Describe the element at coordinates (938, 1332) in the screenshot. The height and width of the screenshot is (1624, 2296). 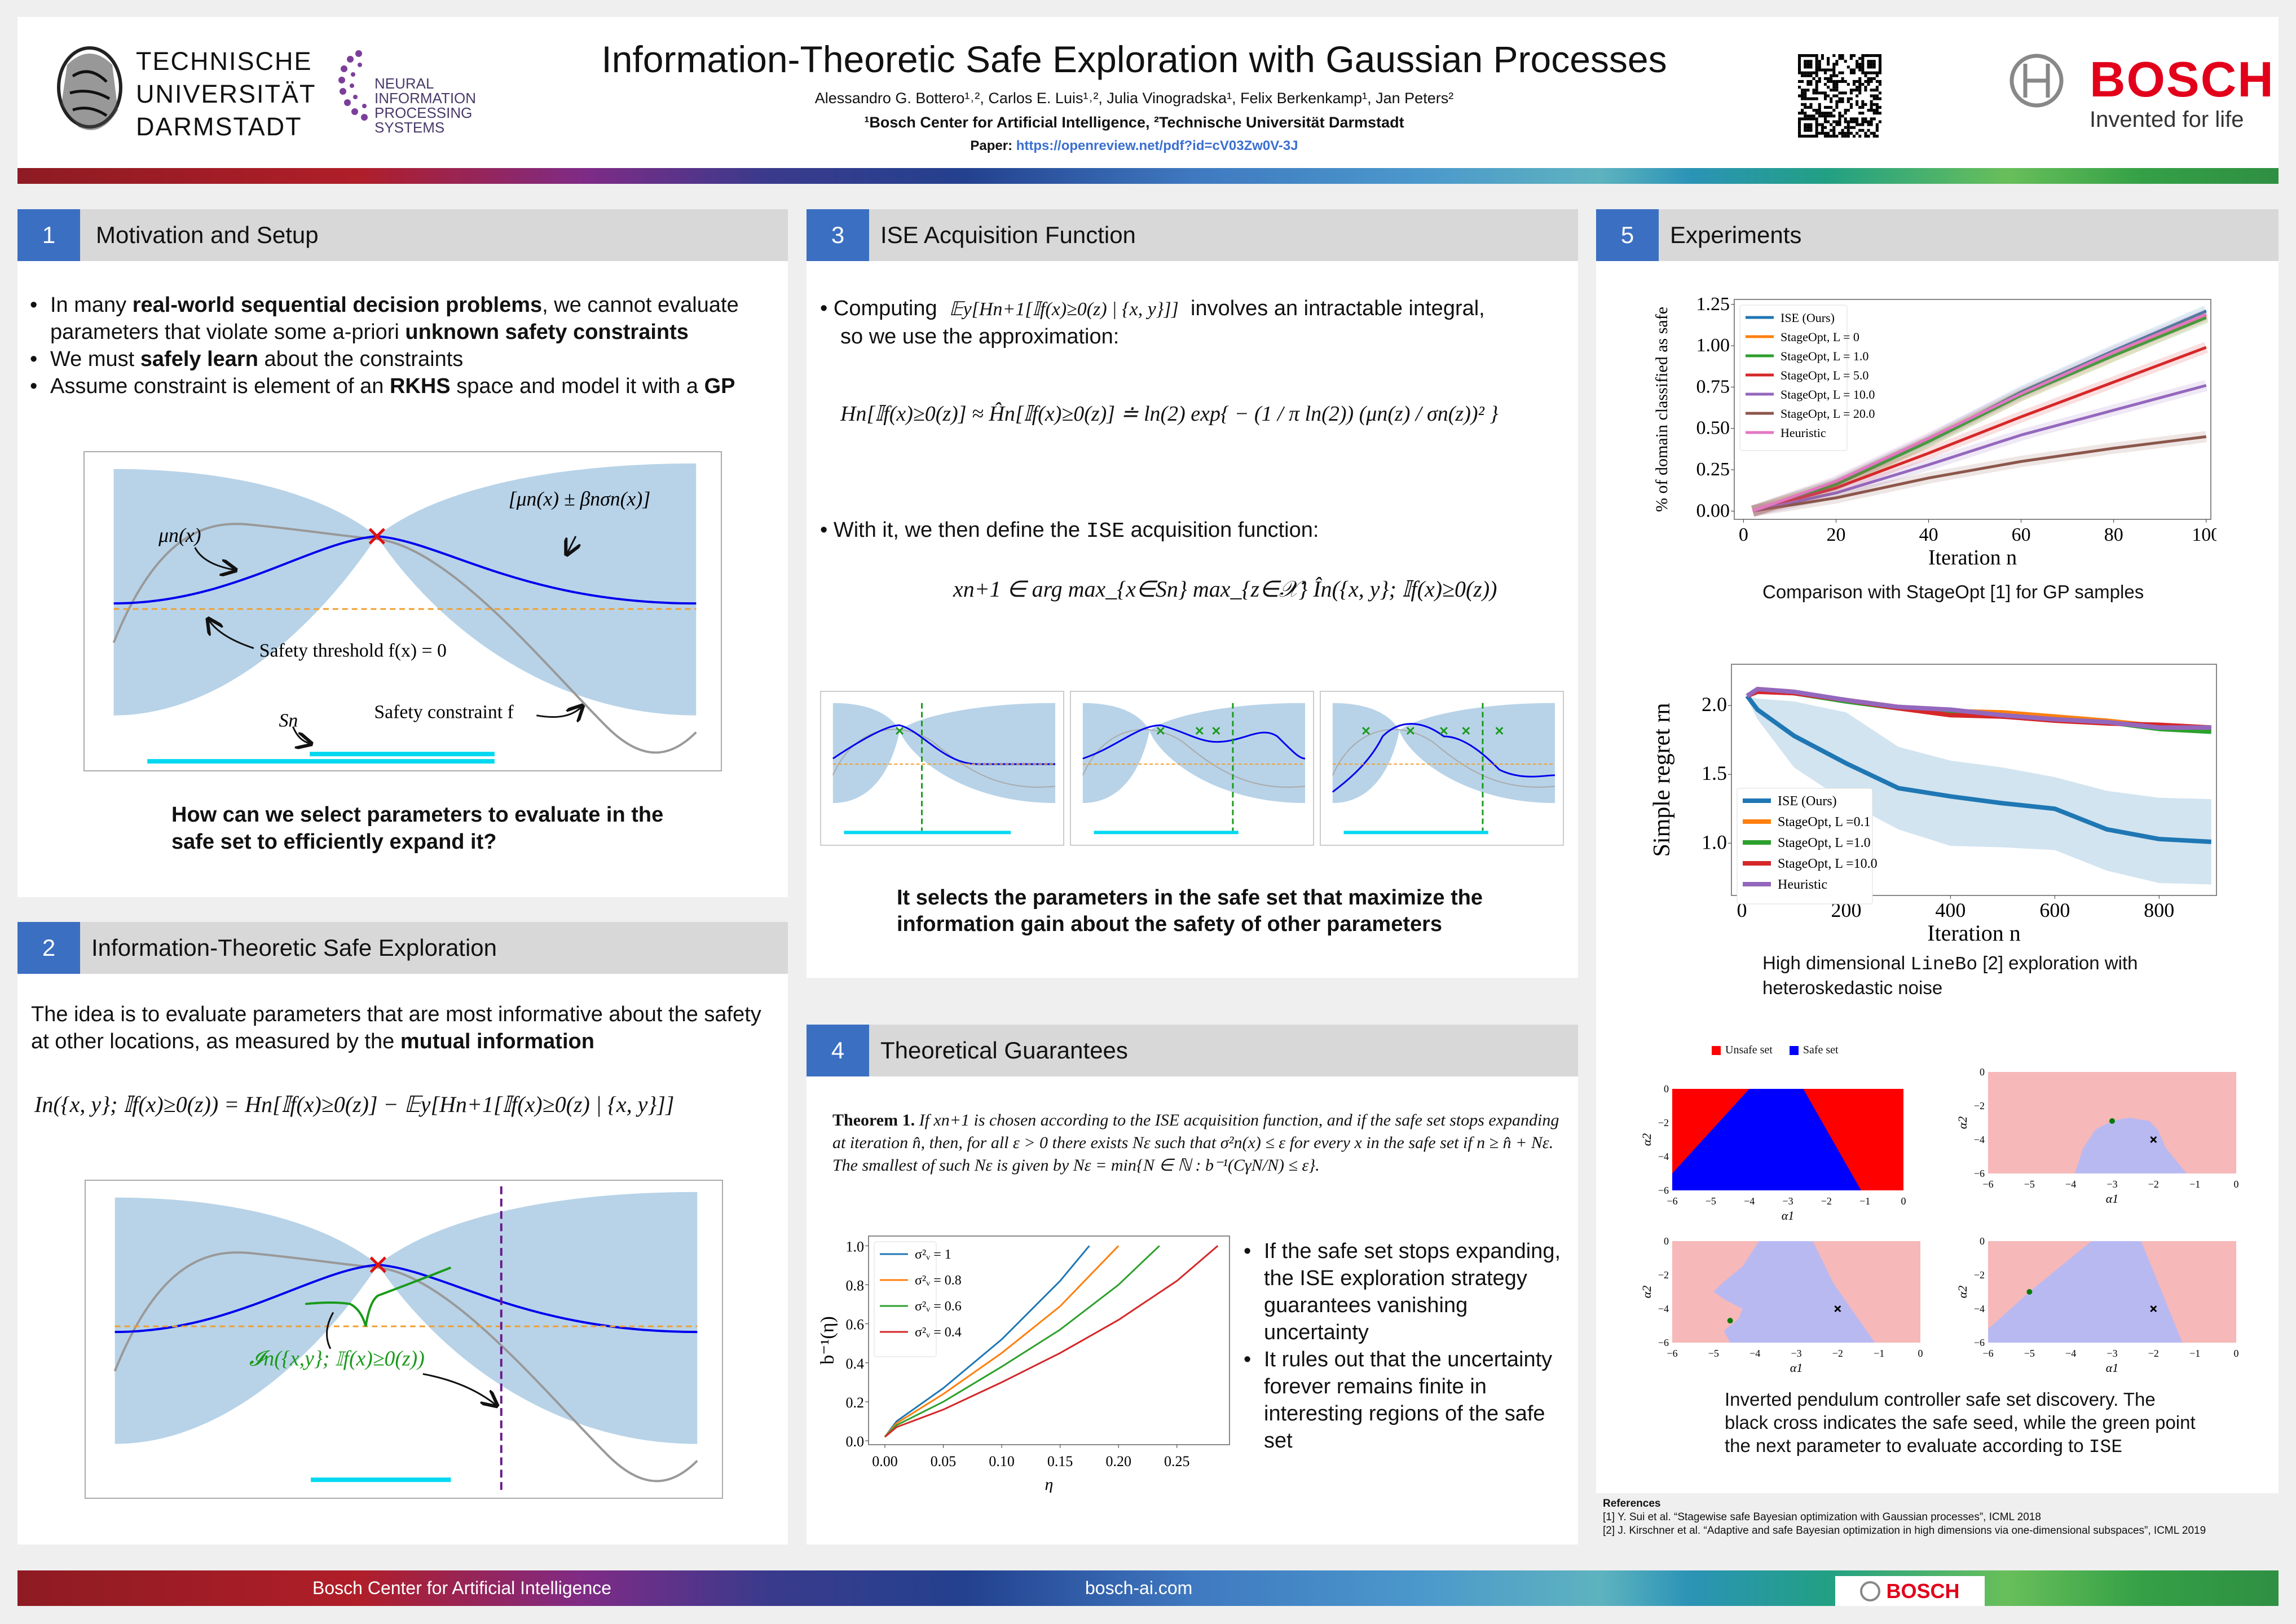
I see `legend-label: σ²ᵥ = 0.4` at that location.